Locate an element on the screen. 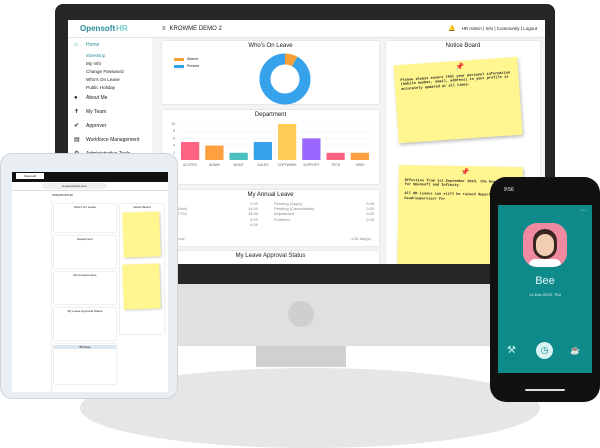 The image size is (600, 448). y-tick-label: 2 is located at coordinates (174, 153).